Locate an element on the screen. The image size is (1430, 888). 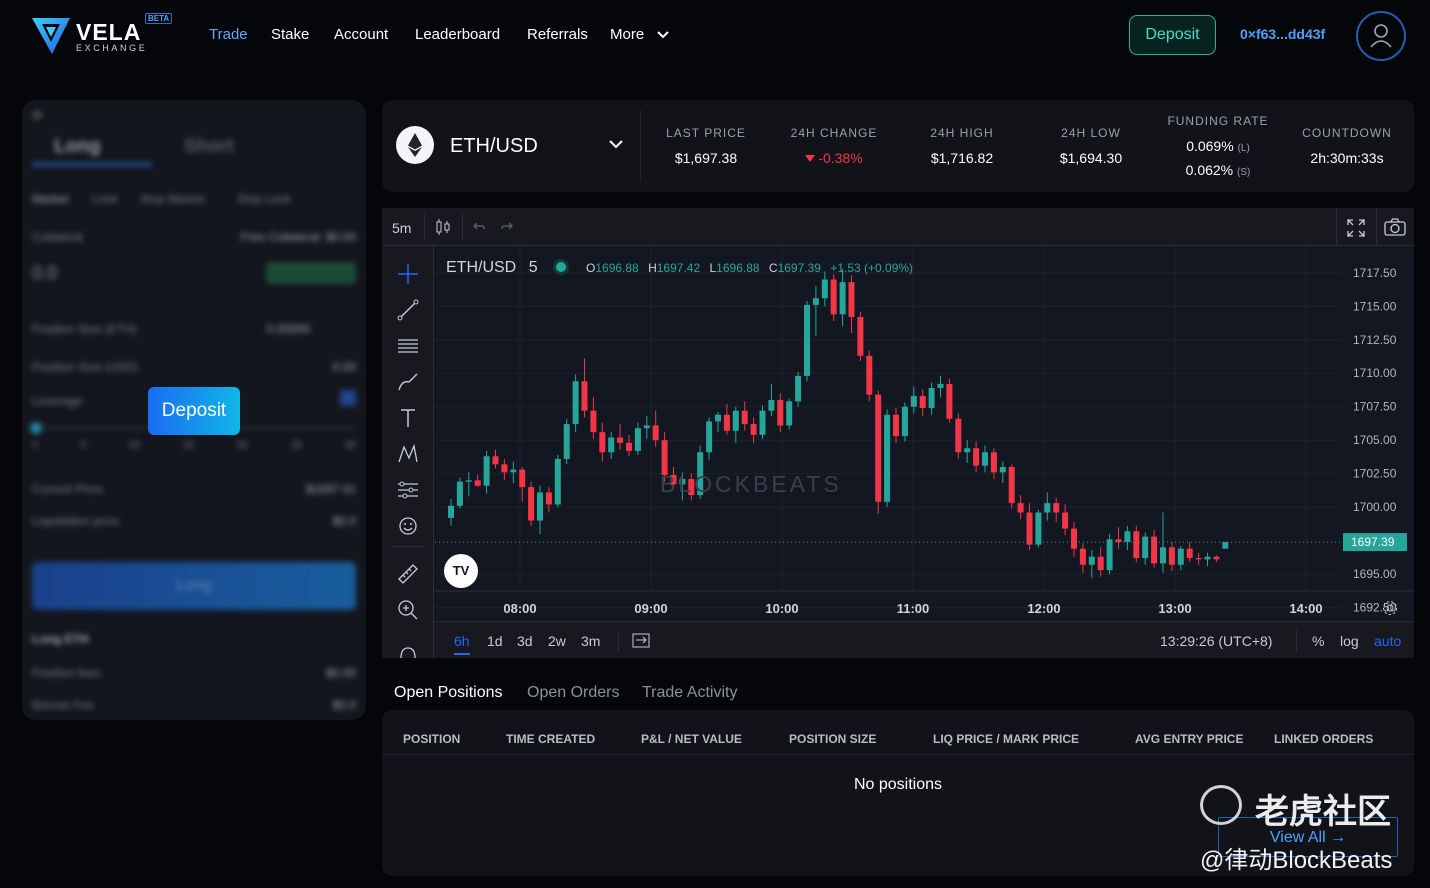
nav-trade: Trade is located at coordinates (228, 34).